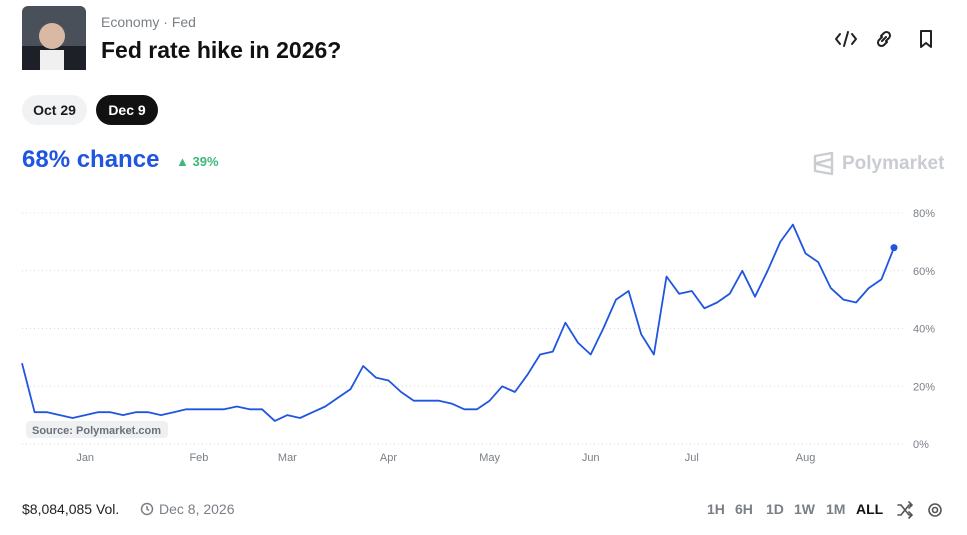  Describe the element at coordinates (388, 458) in the screenshot. I see `x-tick-label: Apr` at that location.